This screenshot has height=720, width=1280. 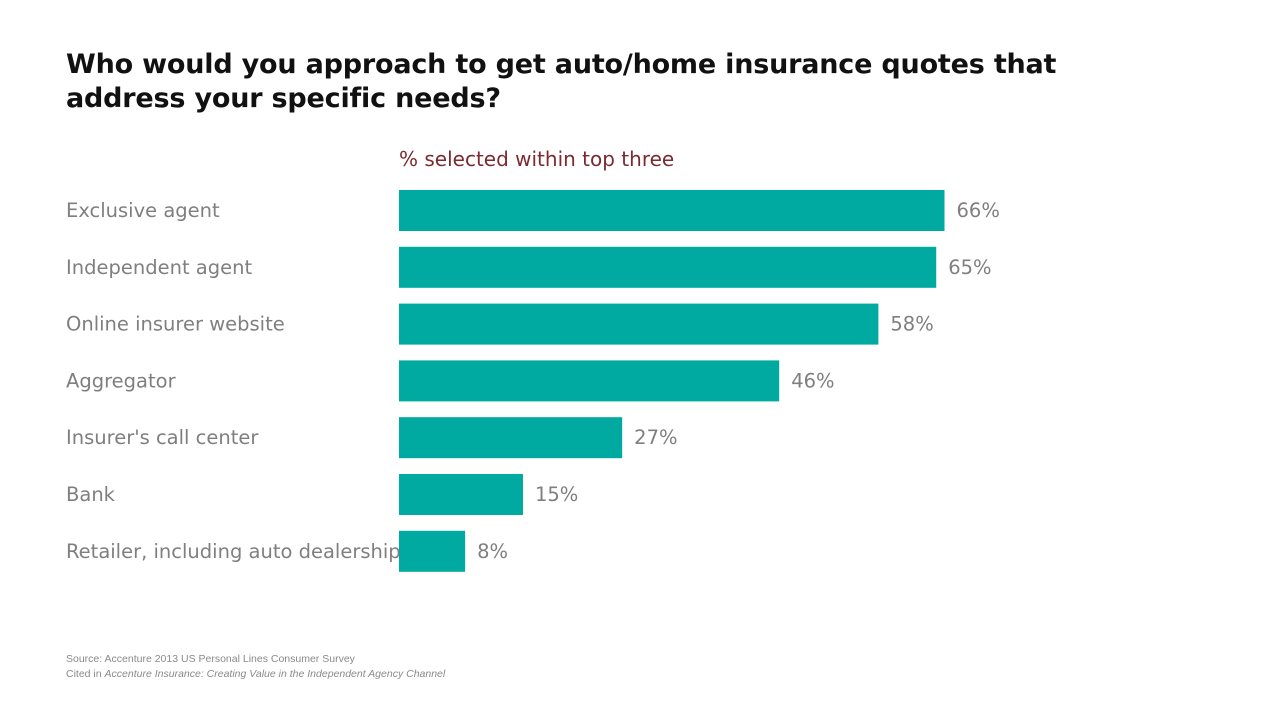 I want to click on category-label: Insurer's call center, so click(x=162, y=437).